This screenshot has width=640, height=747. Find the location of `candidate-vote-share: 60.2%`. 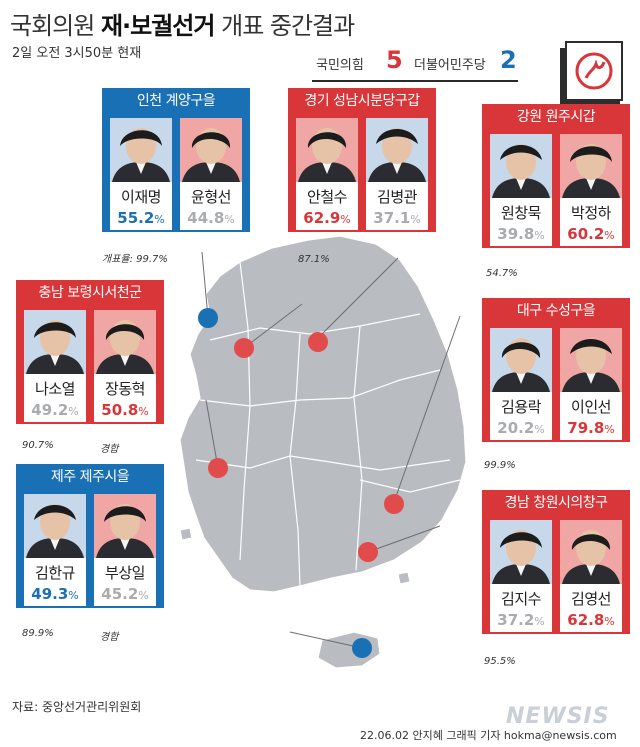

candidate-vote-share: 60.2% is located at coordinates (591, 234).